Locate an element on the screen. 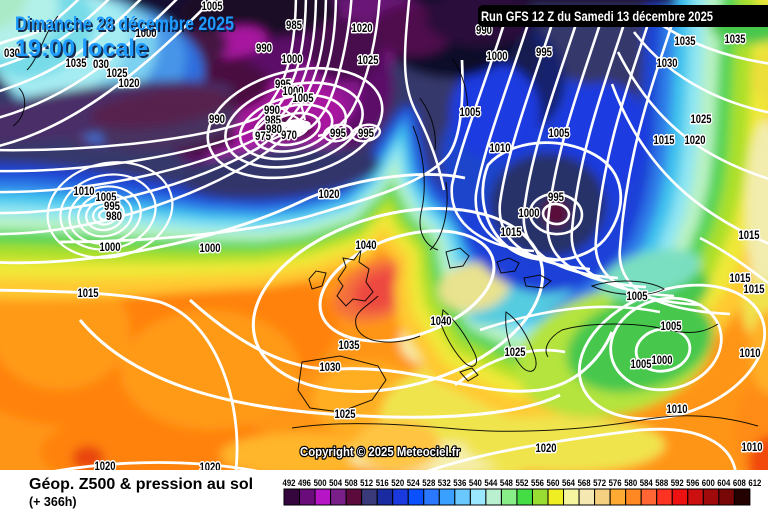 This screenshot has height=512, width=768. svg-text: 520 is located at coordinates (397, 483).